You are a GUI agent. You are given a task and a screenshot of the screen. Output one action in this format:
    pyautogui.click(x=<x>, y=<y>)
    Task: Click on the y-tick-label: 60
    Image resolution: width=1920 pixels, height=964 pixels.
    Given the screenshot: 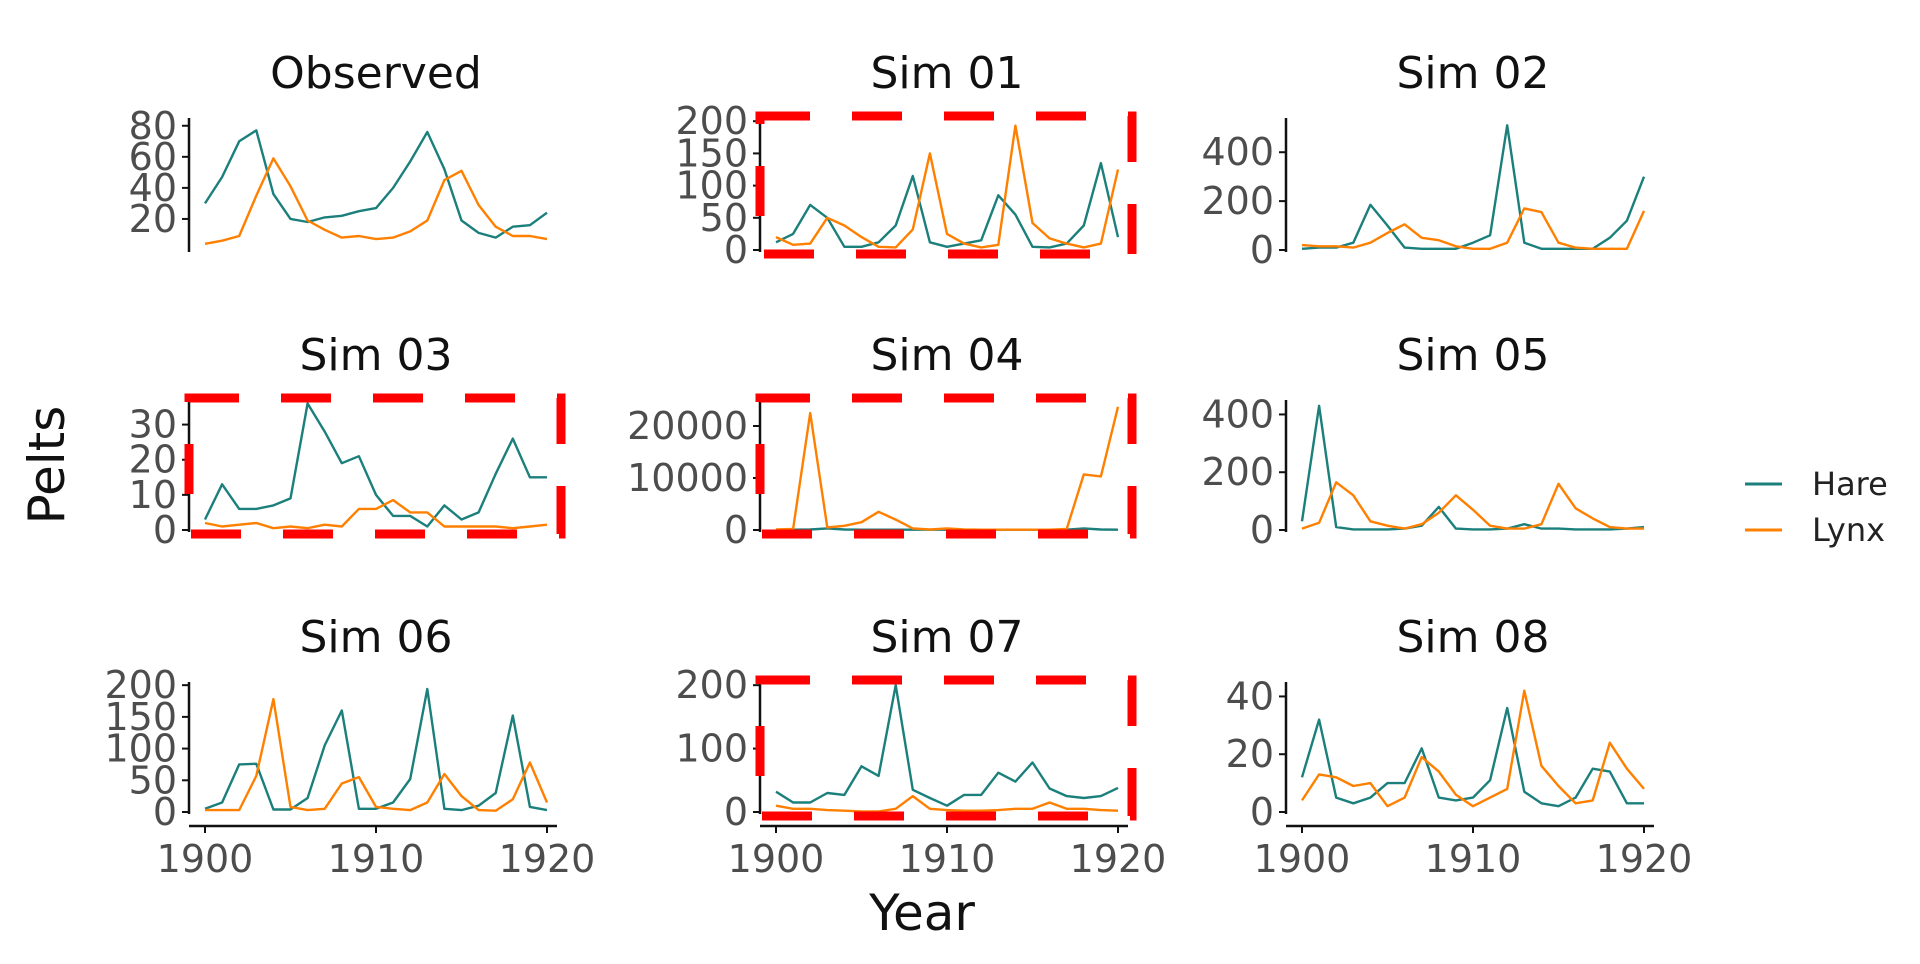 What is the action you would take?
    pyautogui.click(x=153, y=157)
    